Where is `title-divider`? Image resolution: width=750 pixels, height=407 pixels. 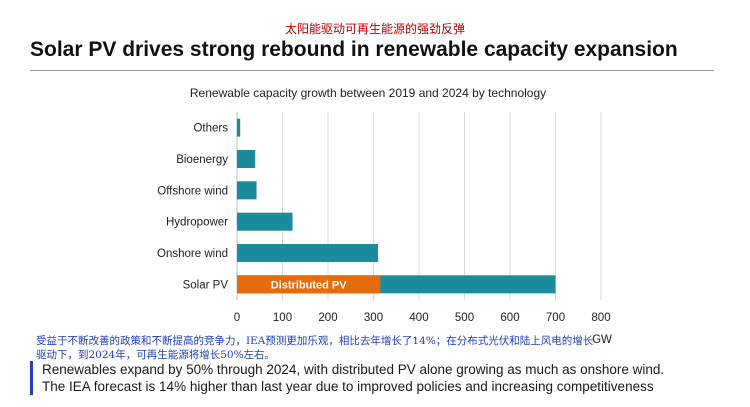 title-divider is located at coordinates (372, 70).